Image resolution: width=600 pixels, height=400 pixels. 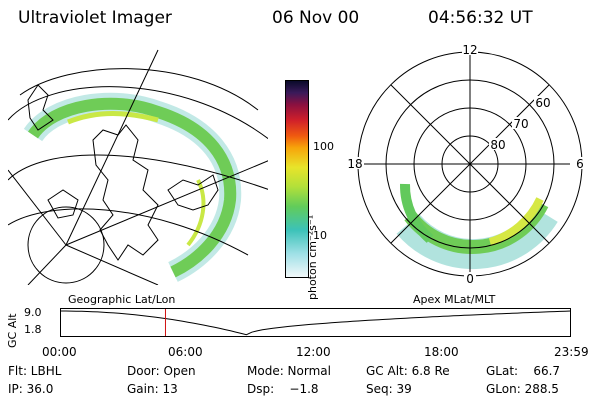 What do you see at coordinates (523, 371) in the screenshot?
I see `glat-value: GLat: 66.7` at bounding box center [523, 371].